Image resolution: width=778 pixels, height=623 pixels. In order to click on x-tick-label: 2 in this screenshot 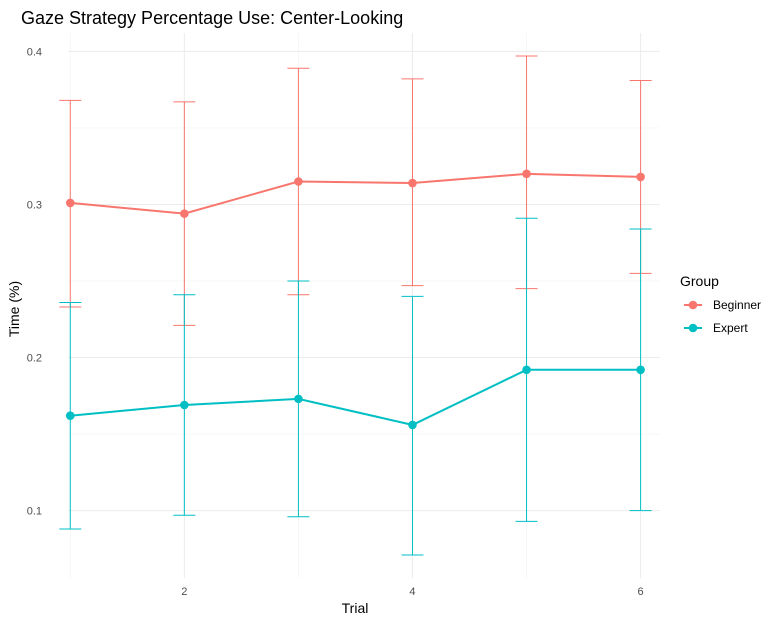, I will do `click(184, 592)`.